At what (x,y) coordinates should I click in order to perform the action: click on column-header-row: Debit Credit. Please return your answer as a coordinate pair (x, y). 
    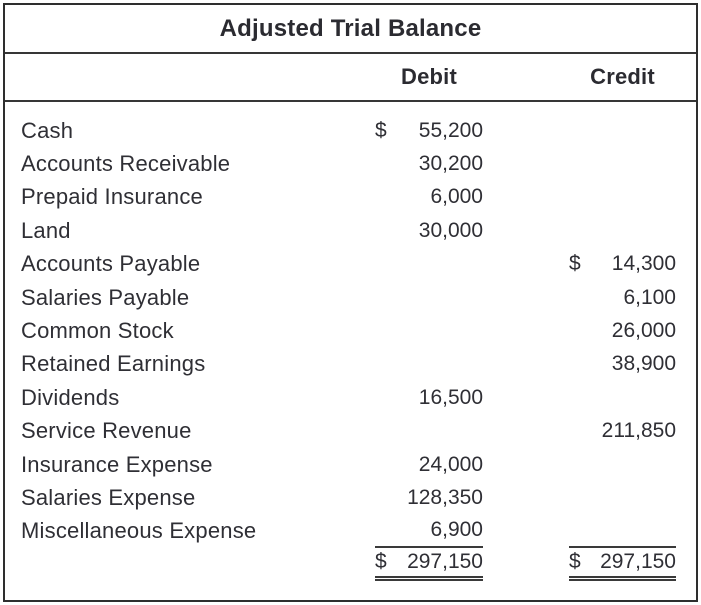
    Looking at the image, I should click on (350, 78).